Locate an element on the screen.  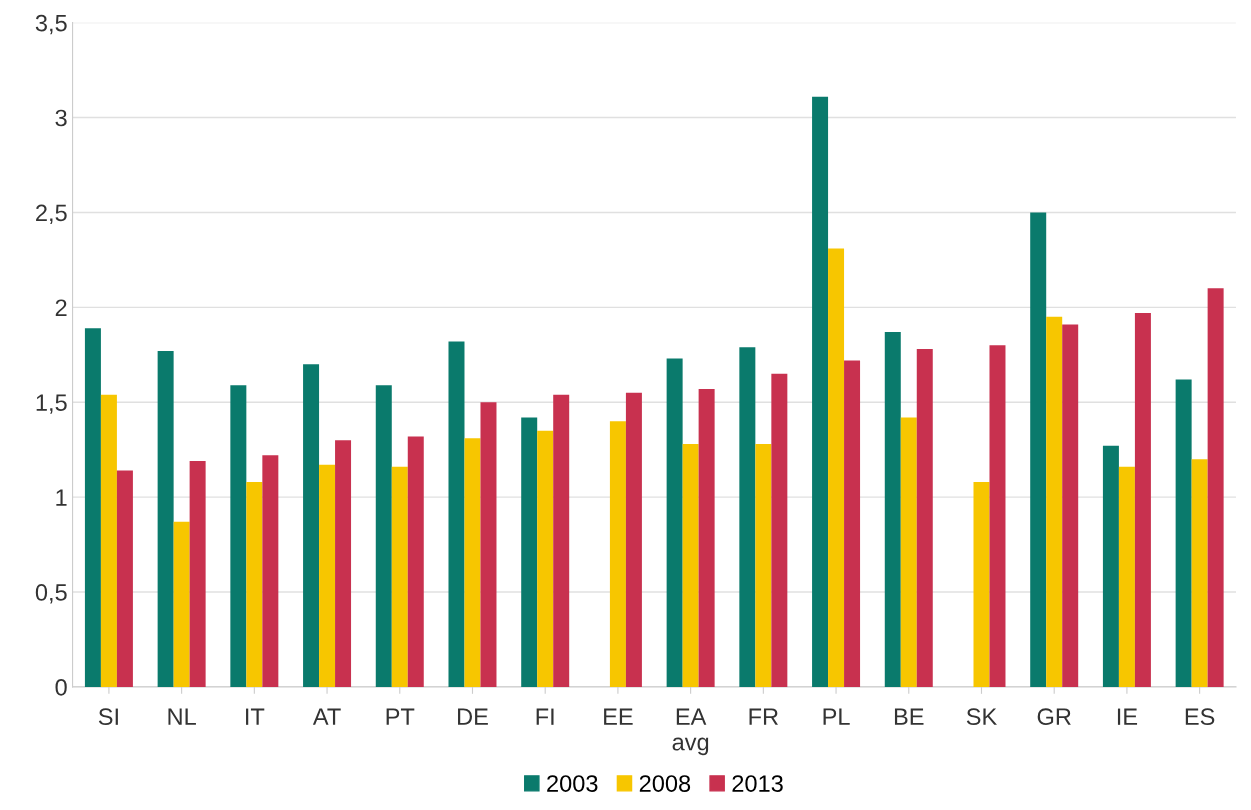
x-tick-label: PT is located at coordinates (400, 716).